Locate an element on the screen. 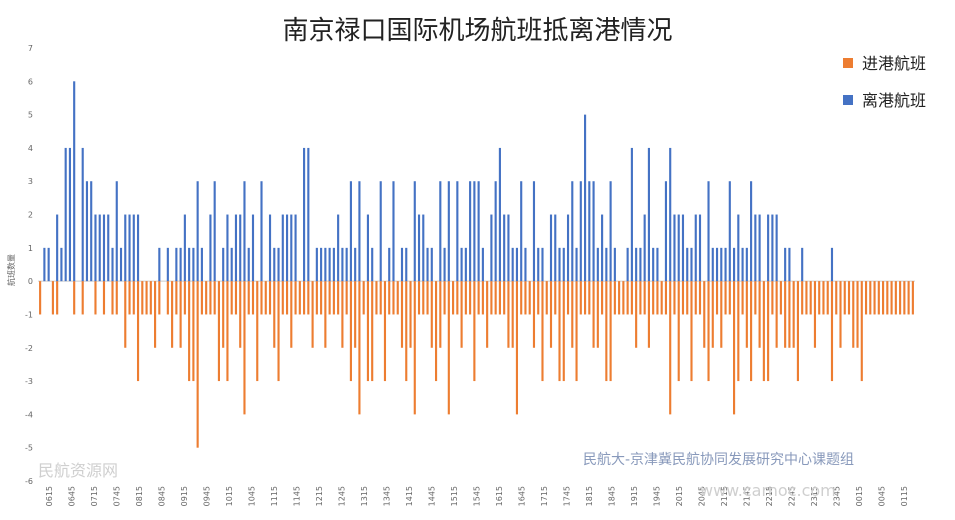 The width and height of the screenshot is (955, 520). legend-swatch-departures is located at coordinates (848, 100).